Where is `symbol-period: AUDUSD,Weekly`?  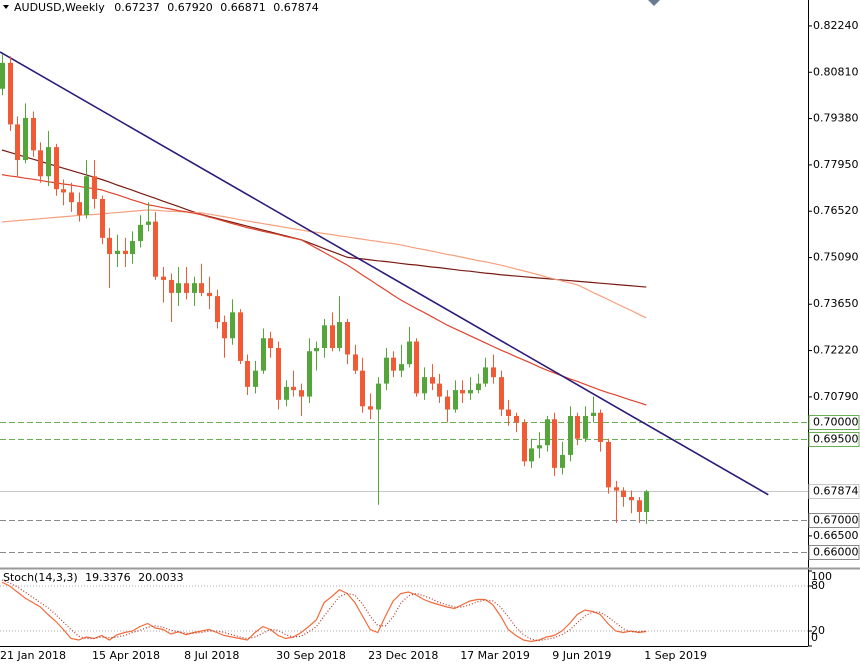
symbol-period: AUDUSD,Weekly is located at coordinates (59, 7).